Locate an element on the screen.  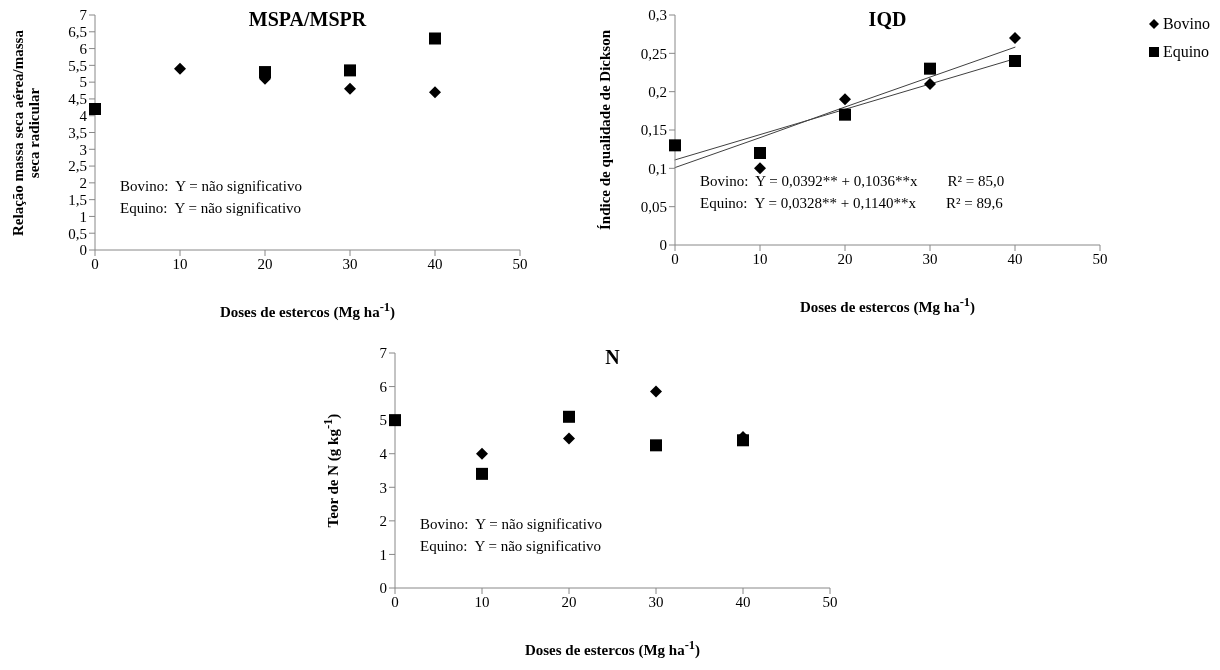
y-tick-label: 3,5 is located at coordinates (77, 132).